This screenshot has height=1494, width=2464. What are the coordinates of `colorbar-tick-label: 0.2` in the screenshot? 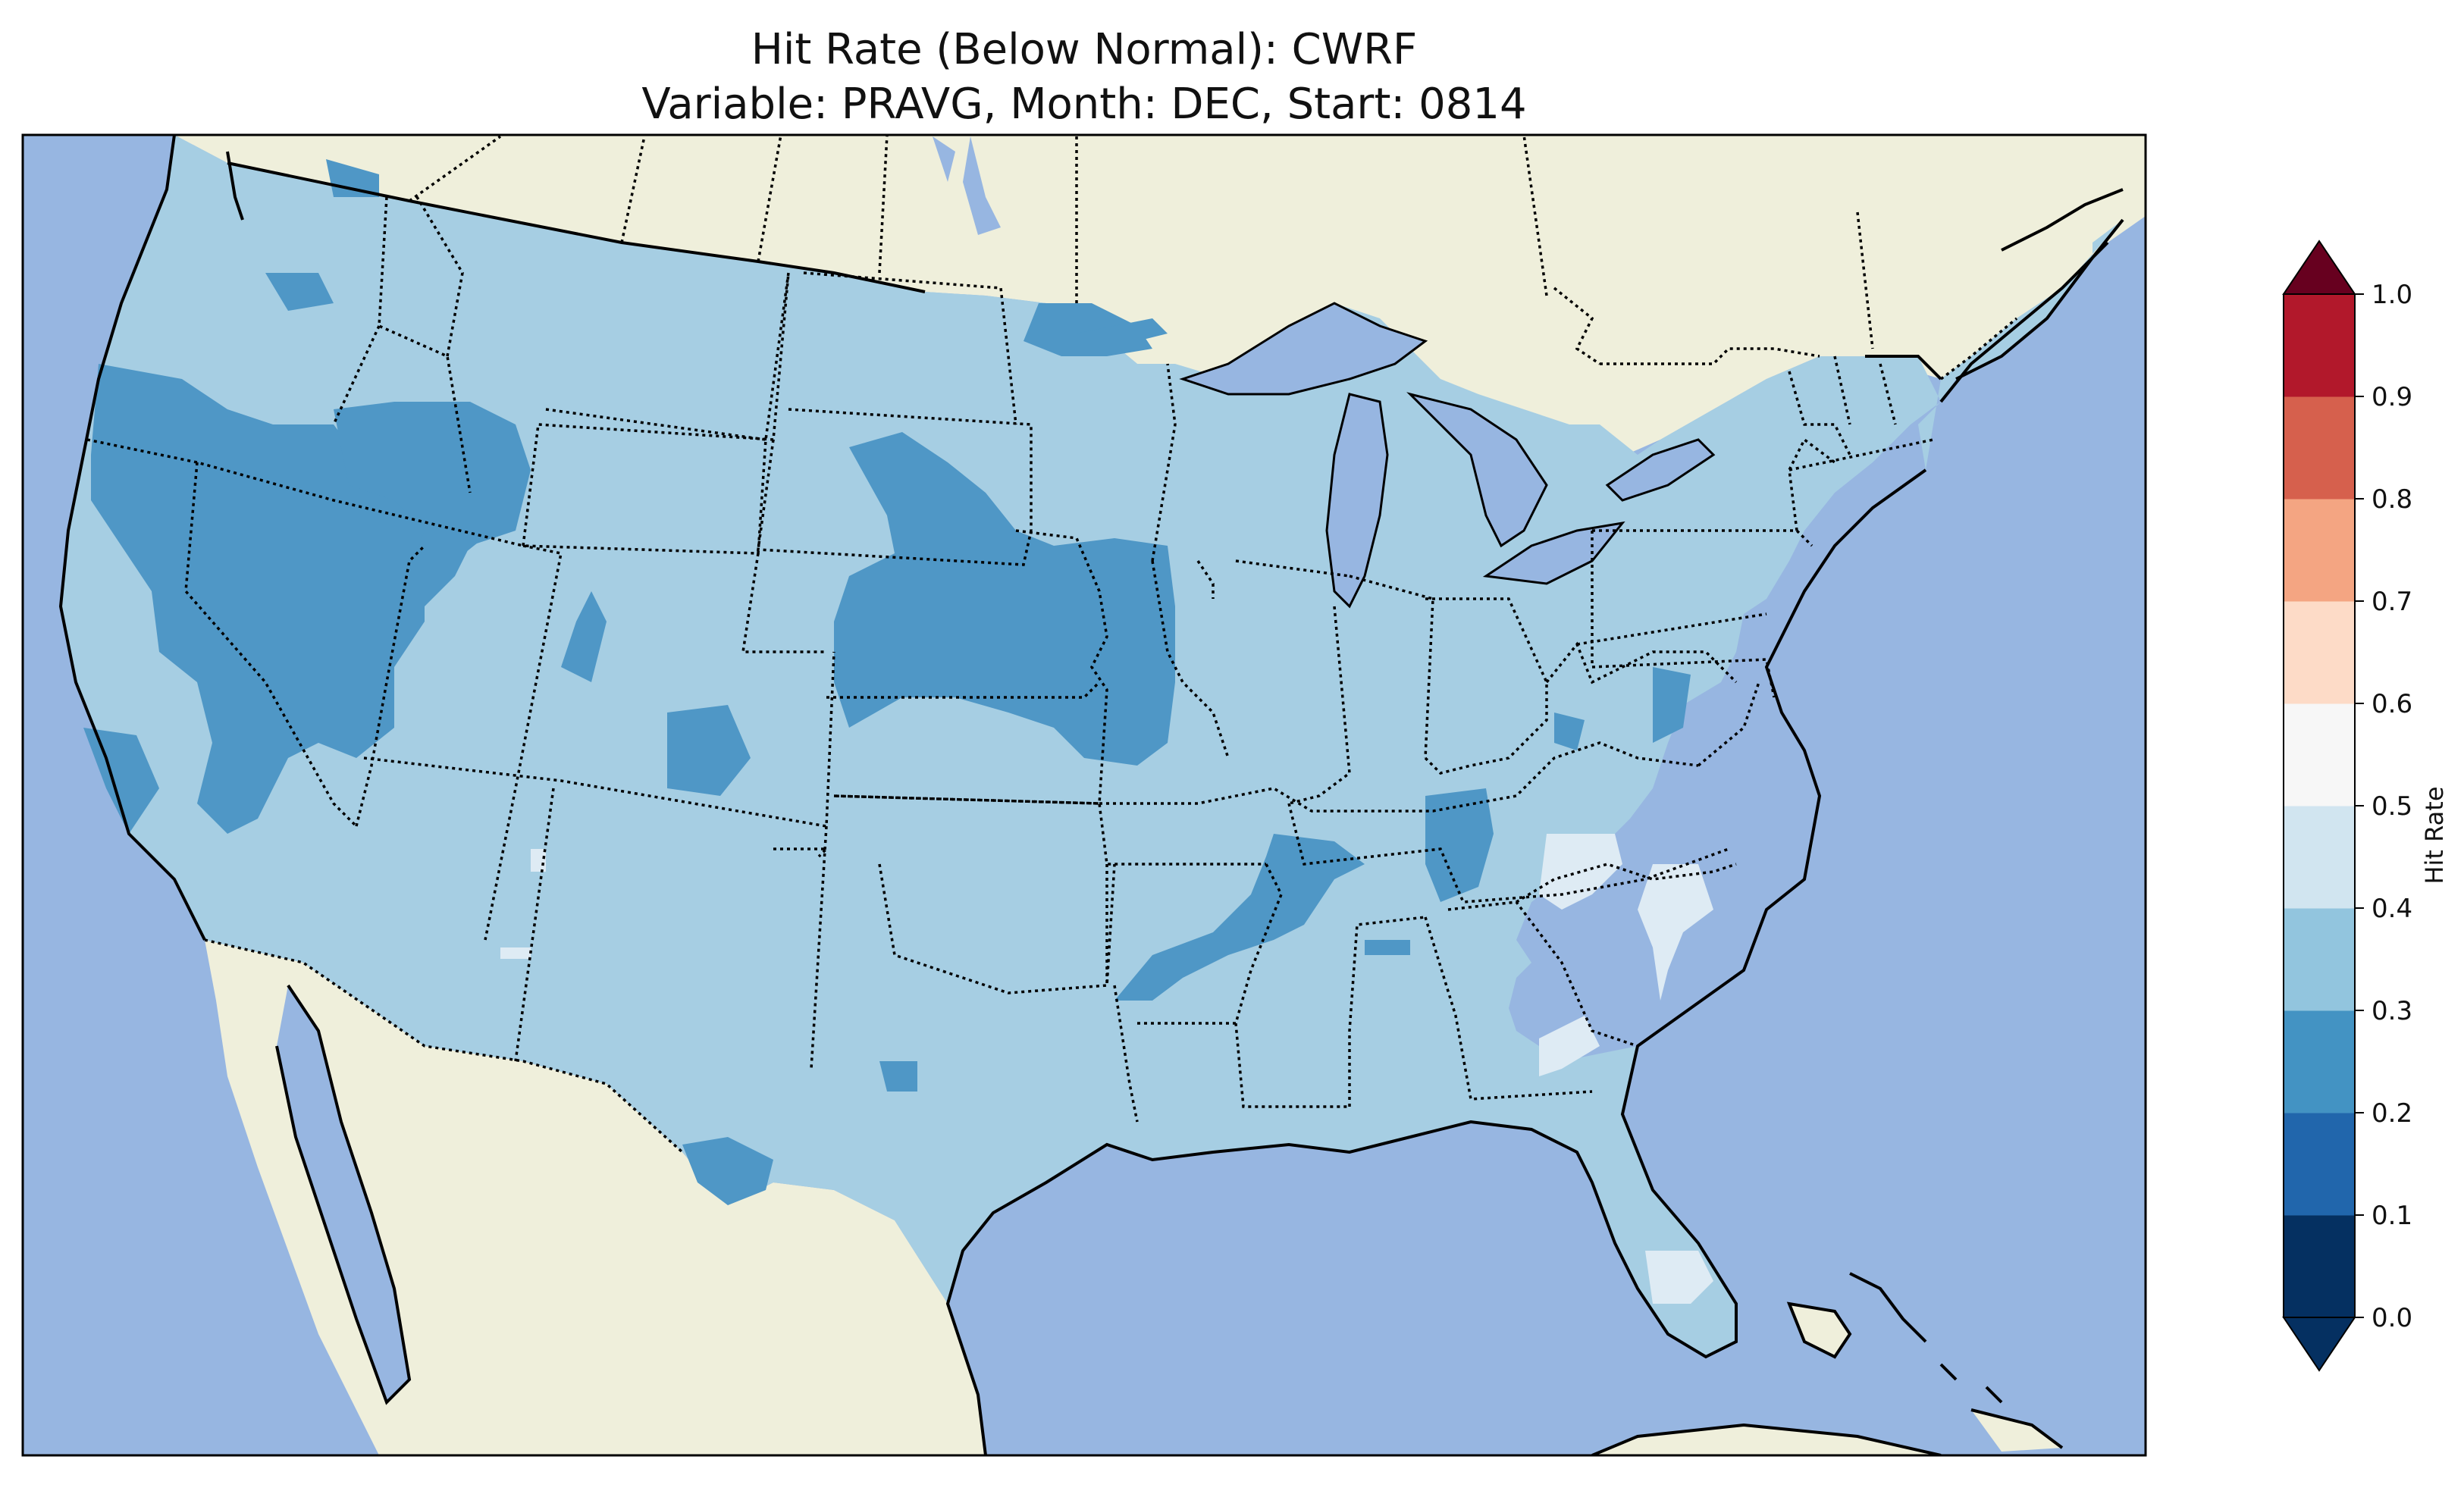 It's located at (2392, 1113).